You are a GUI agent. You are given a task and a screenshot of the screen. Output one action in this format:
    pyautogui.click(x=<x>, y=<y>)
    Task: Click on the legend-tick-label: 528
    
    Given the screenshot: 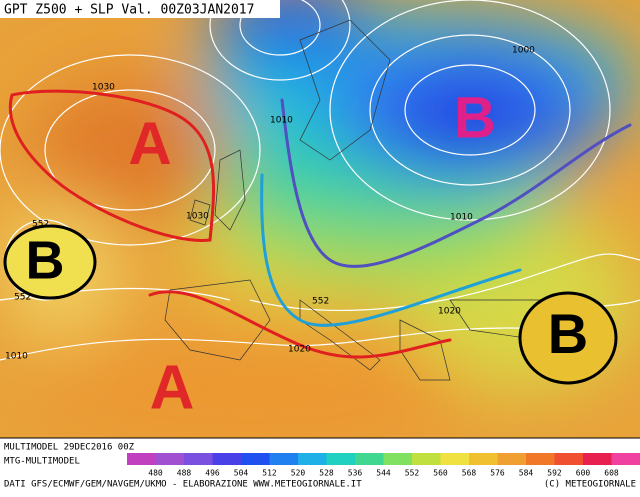 What is the action you would take?
    pyautogui.click(x=326, y=473)
    